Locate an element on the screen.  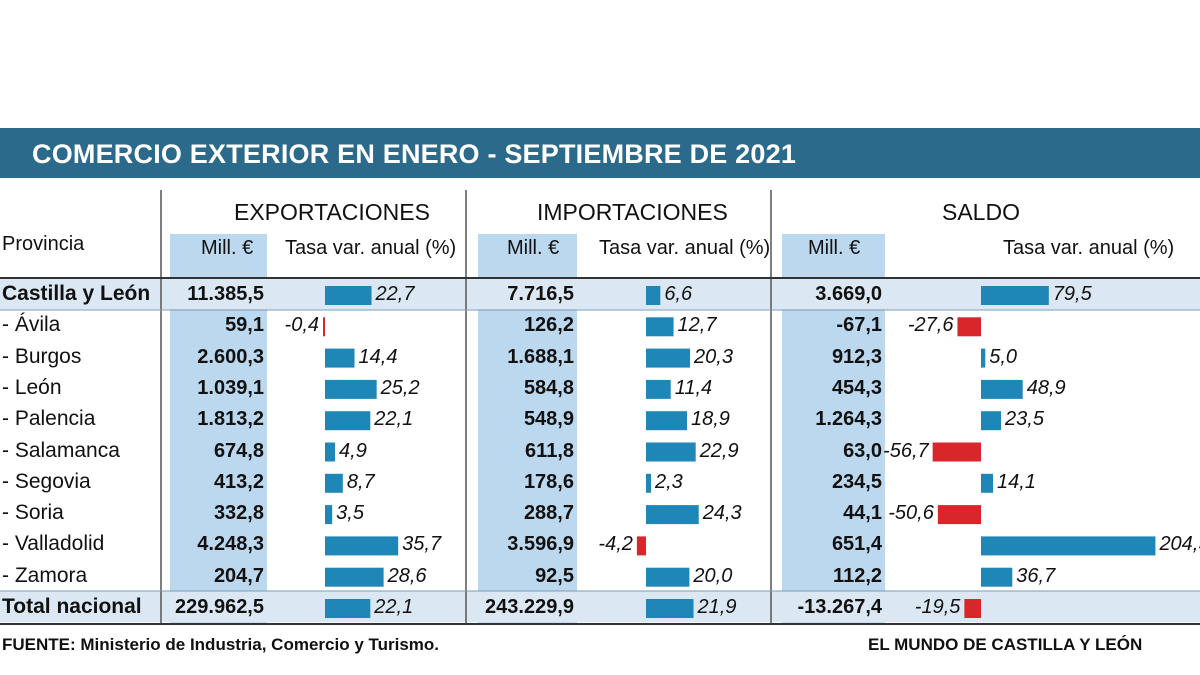
exp-mill-value: 332,8 is located at coordinates (238, 513).